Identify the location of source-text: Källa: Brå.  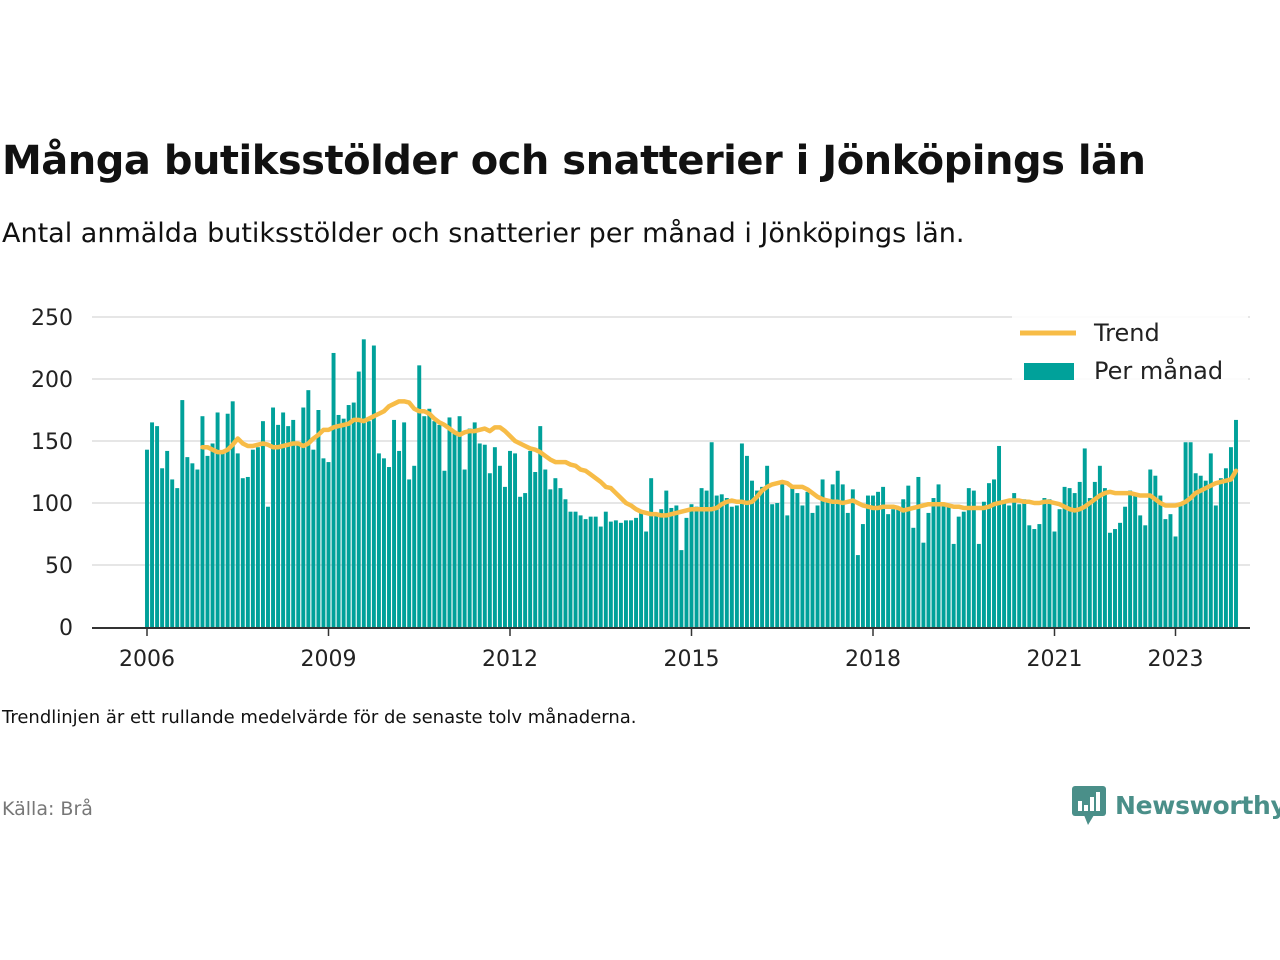
(47, 809).